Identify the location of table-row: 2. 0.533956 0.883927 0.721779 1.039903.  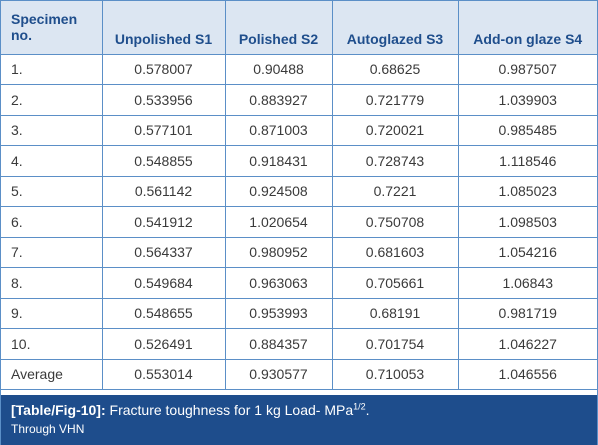
(299, 100).